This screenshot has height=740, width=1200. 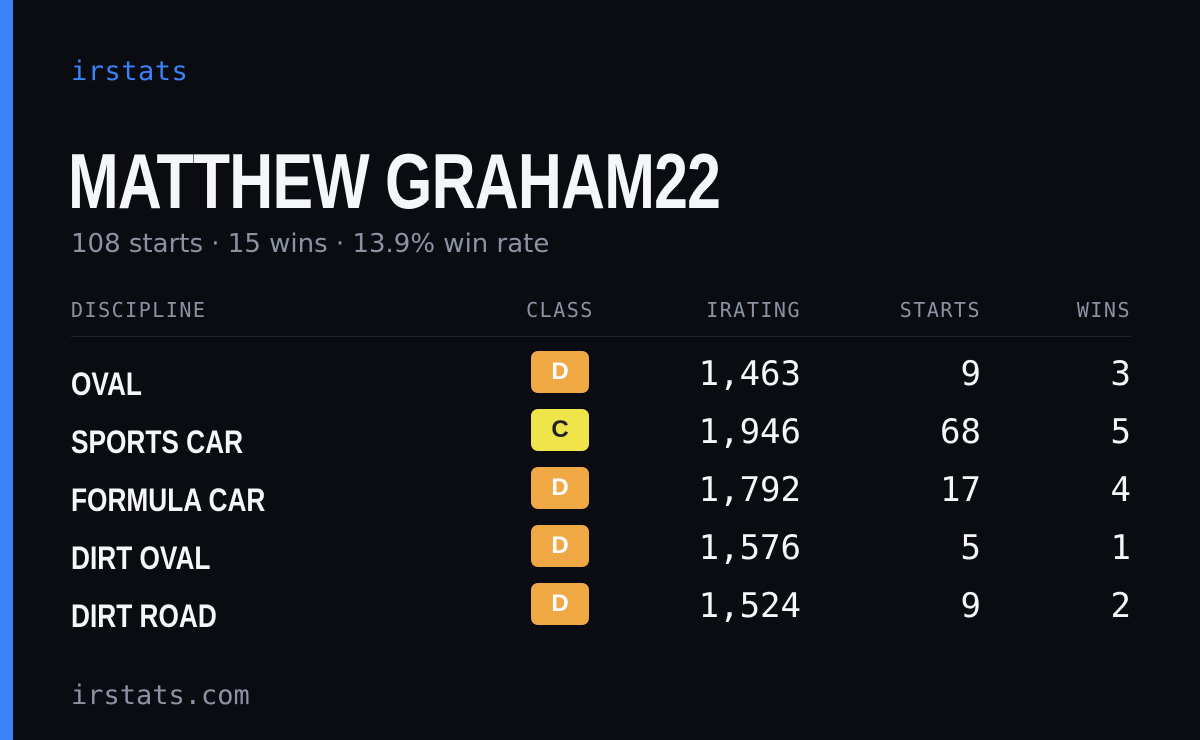 I want to click on starts-value: 17, so click(x=960, y=490).